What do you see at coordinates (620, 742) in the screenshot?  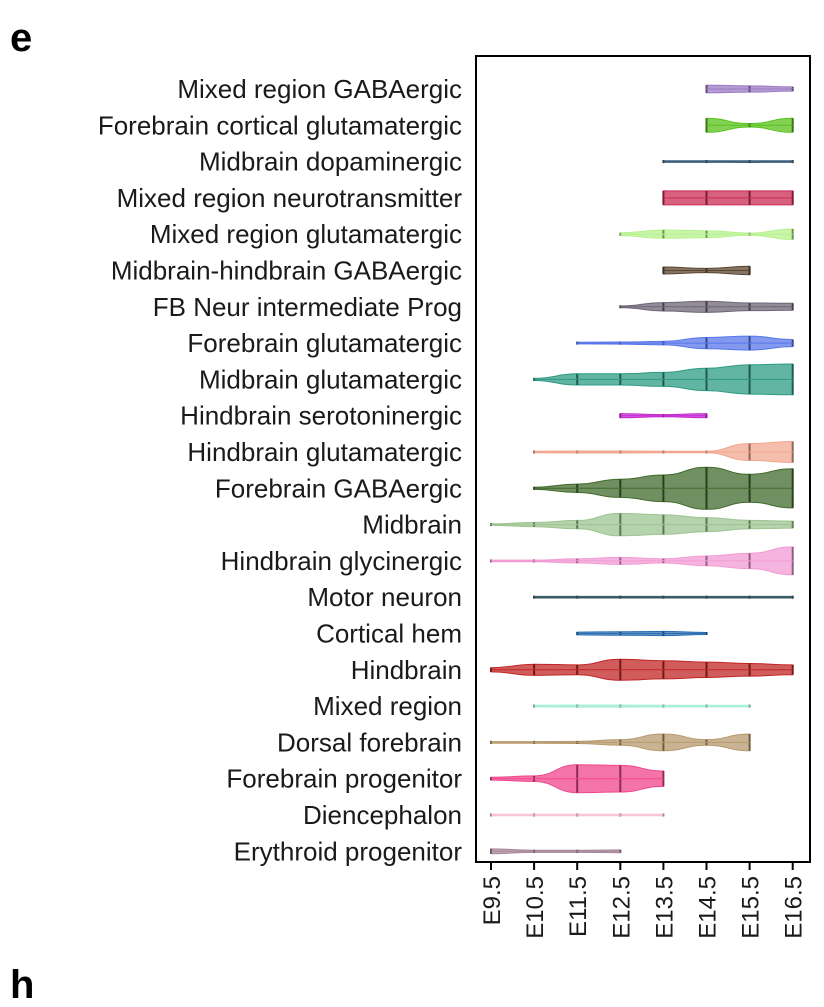 I see `violin-dorsal-forebrain` at bounding box center [620, 742].